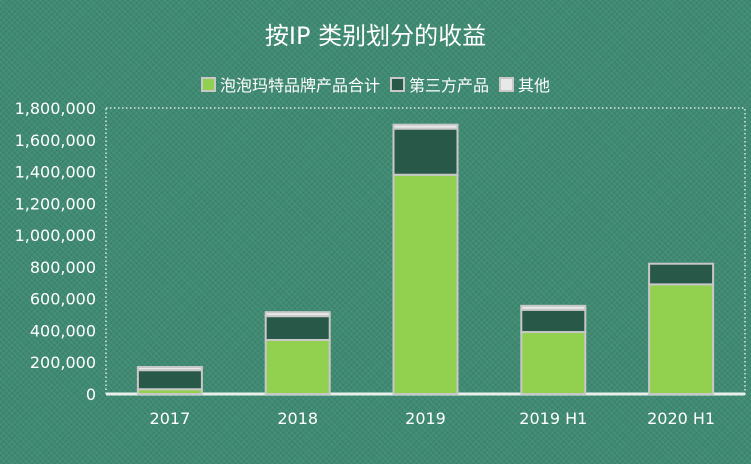  What do you see at coordinates (297, 418) in the screenshot?
I see `x-tick-label: 2018` at bounding box center [297, 418].